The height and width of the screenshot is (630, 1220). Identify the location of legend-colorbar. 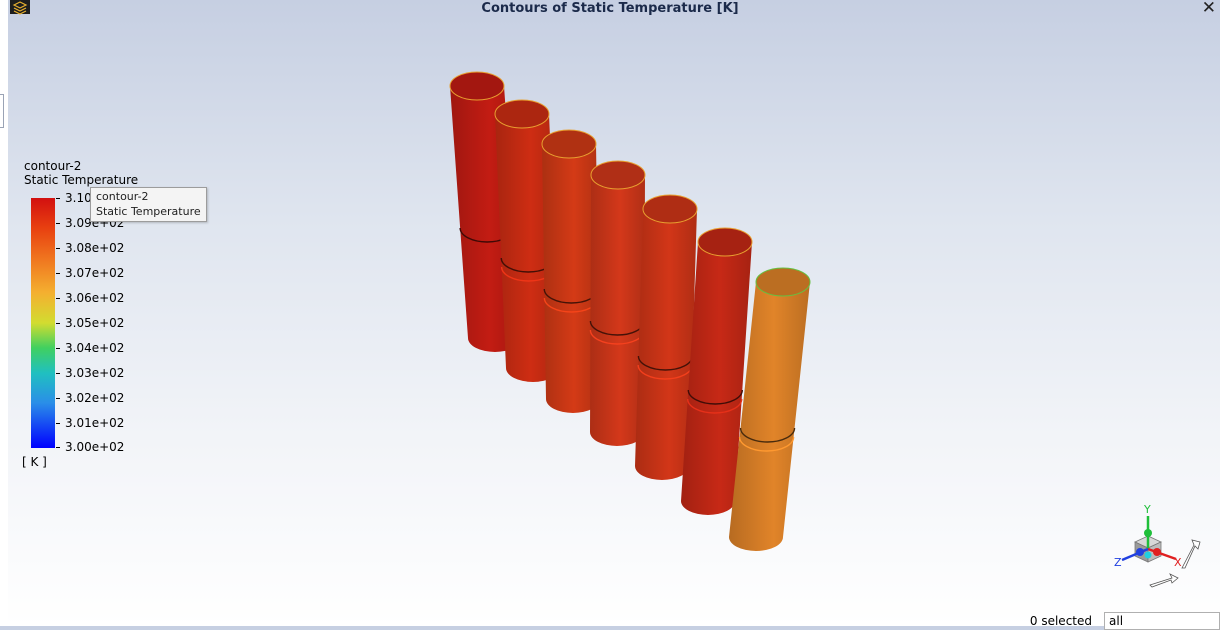
(43, 323).